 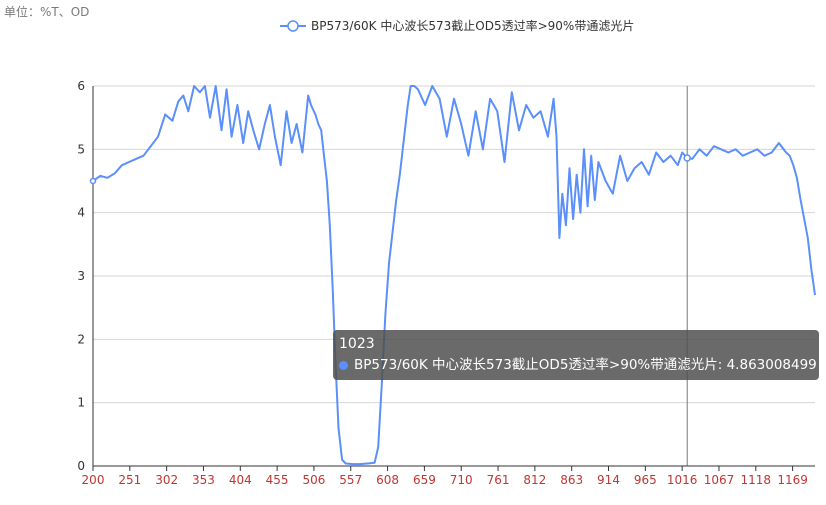 What do you see at coordinates (424, 480) in the screenshot?
I see `x-tick-label-659: 659` at bounding box center [424, 480].